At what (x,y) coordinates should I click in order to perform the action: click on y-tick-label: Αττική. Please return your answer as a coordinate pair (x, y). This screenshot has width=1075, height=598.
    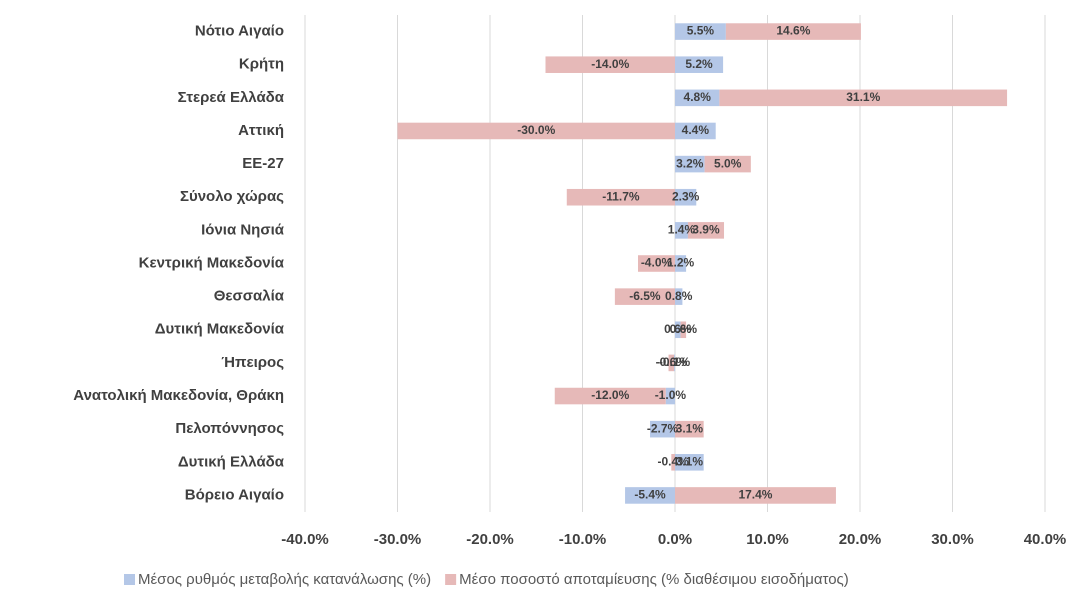
    Looking at the image, I should click on (261, 130).